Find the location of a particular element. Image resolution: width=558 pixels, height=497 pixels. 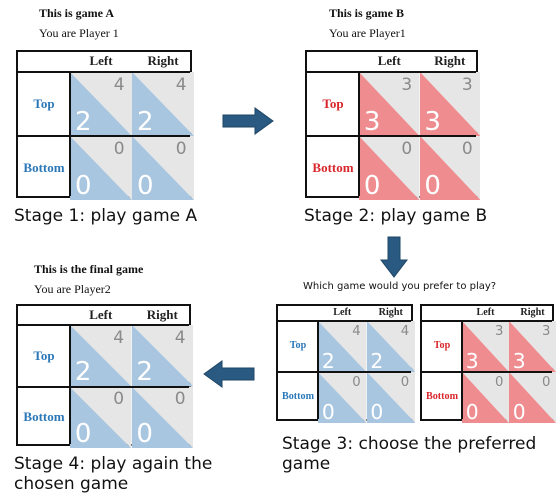

stage-2-label: Stage 2: play game B is located at coordinates (396, 216).